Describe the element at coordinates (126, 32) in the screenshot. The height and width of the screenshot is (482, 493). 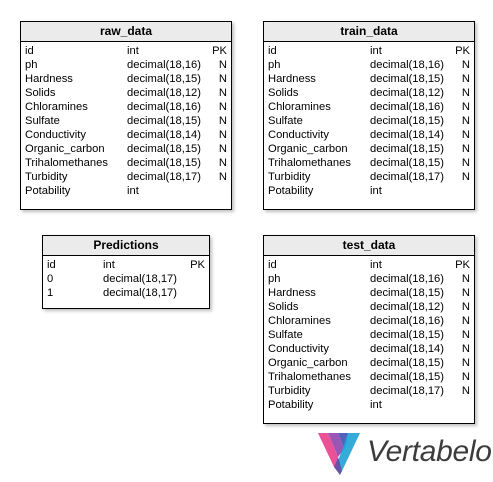
I see `table-title: raw_data` at that location.